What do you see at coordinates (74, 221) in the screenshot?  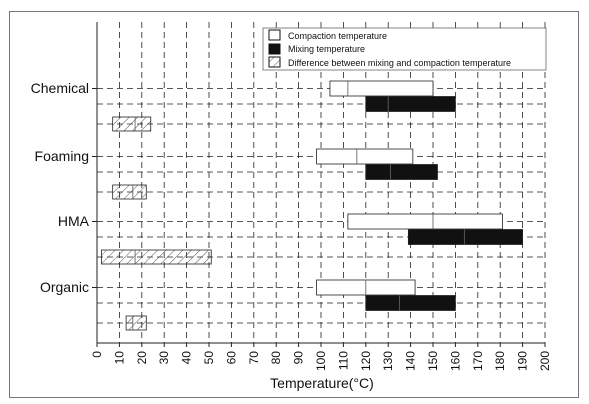 I see `category-label: HMA` at bounding box center [74, 221].